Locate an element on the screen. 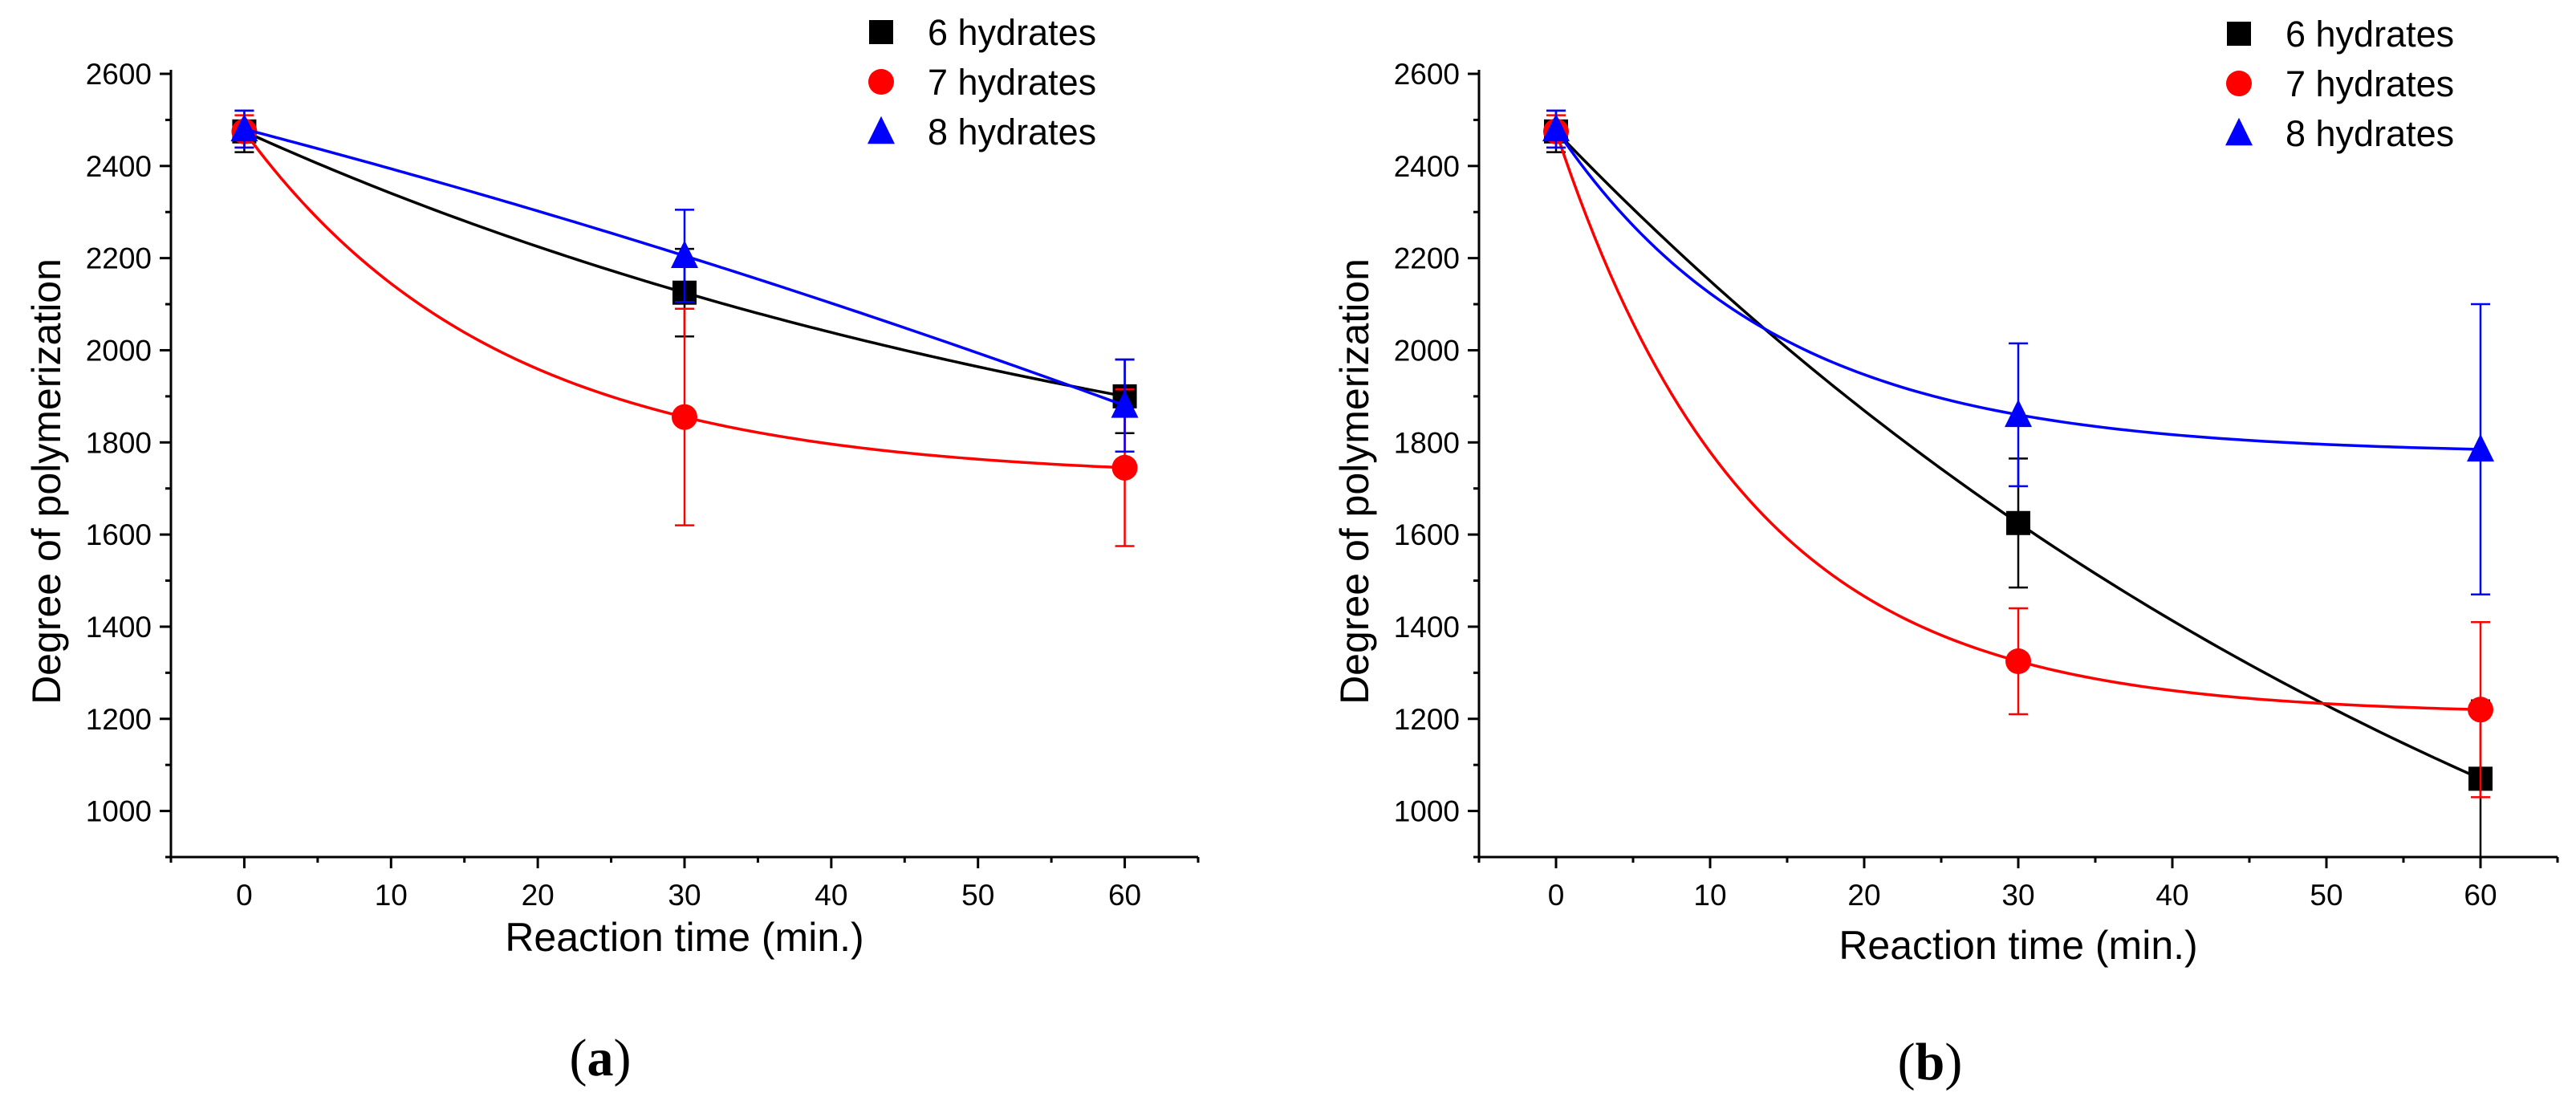 The width and height of the screenshot is (2576, 1097). series-7-hydrates is located at coordinates (684, 330).